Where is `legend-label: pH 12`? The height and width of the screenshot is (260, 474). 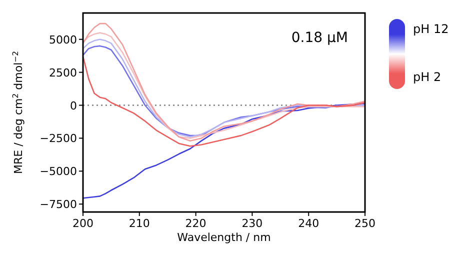 legend-label: pH 12 is located at coordinates (431, 29).